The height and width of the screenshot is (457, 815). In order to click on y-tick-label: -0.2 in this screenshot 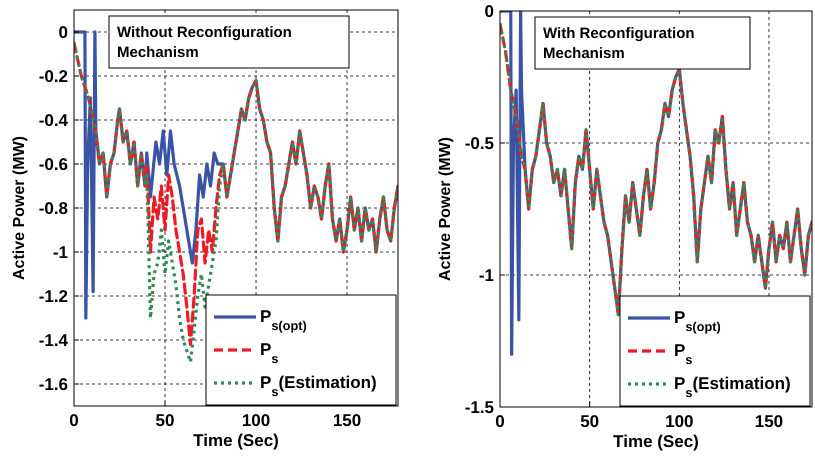, I will do `click(53, 76)`.